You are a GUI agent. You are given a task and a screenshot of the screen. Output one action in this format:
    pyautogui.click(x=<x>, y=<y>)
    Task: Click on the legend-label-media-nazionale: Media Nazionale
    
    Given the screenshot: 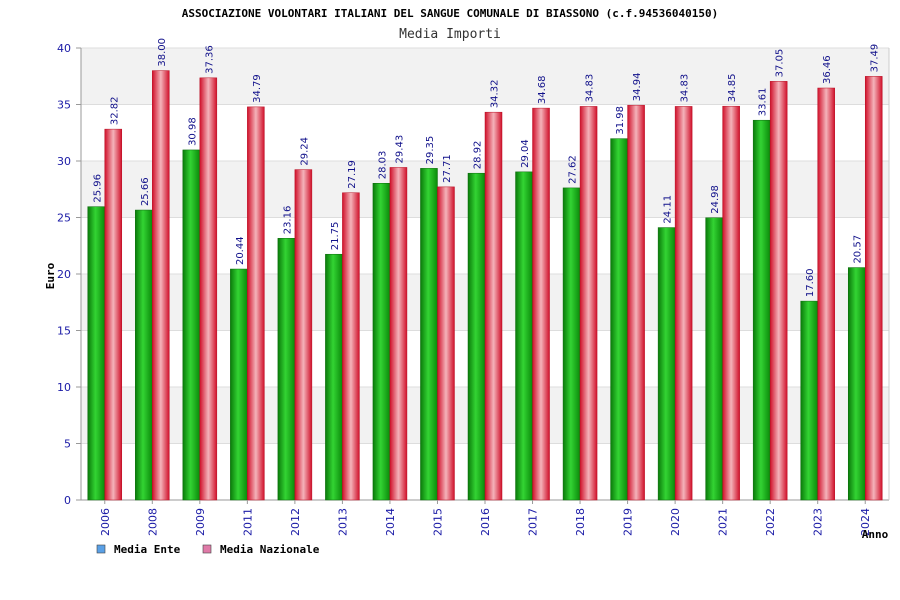 What is the action you would take?
    pyautogui.click(x=270, y=549)
    